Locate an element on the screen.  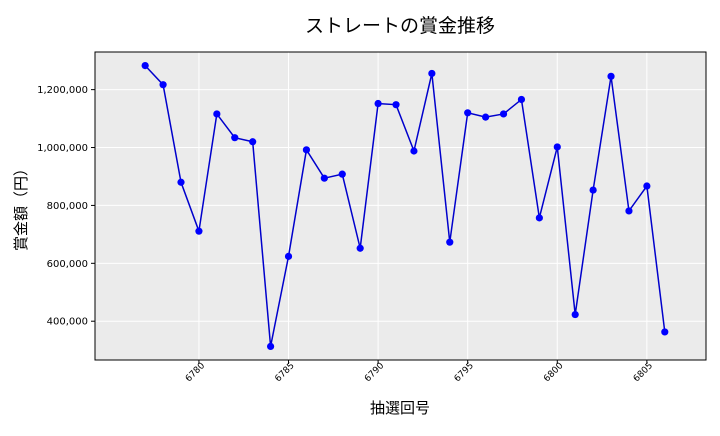
y-tick-label: 1,200,000 is located at coordinates (62, 90).